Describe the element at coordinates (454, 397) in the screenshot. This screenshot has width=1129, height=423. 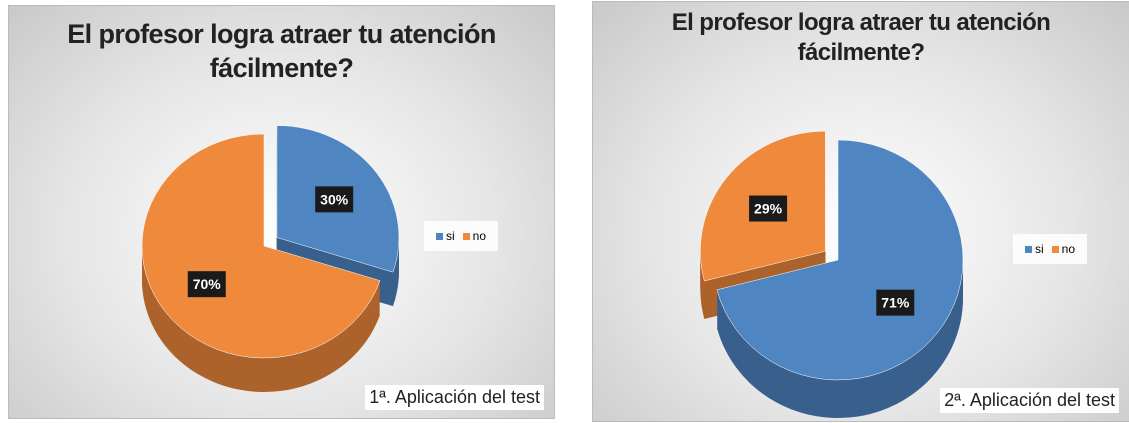
I see `annotation: 1ª. Aplicación del test` at that location.